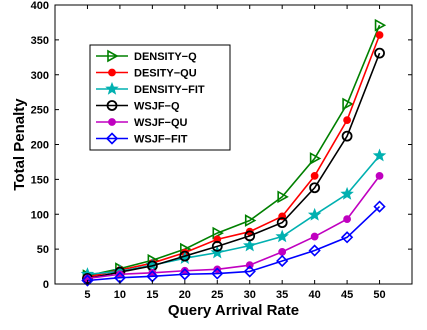 The height and width of the screenshot is (330, 427). I want to click on legend-item: WSJF−Q, so click(138, 106).